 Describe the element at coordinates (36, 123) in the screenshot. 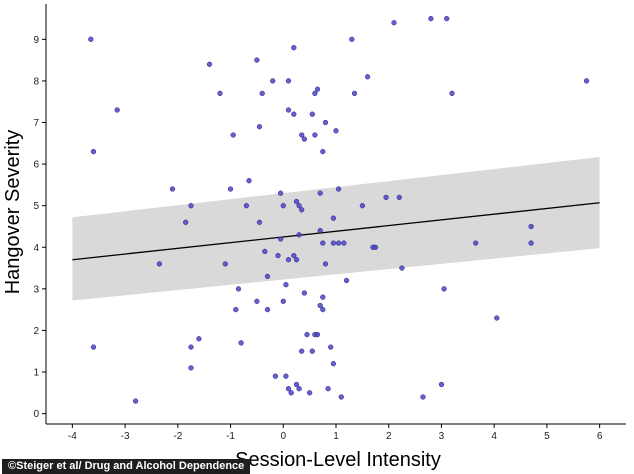

I see `y-tick-label: 7` at that location.